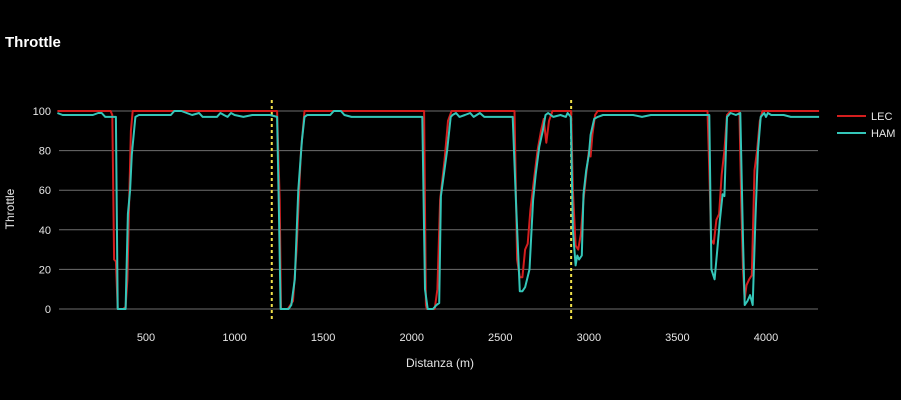  Describe the element at coordinates (234, 338) in the screenshot. I see `x-tick-label: 1000` at that location.